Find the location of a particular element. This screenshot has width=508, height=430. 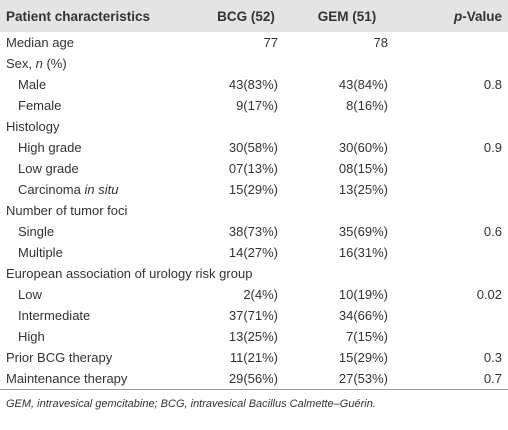

cell: 29(56%) is located at coordinates (246, 379).